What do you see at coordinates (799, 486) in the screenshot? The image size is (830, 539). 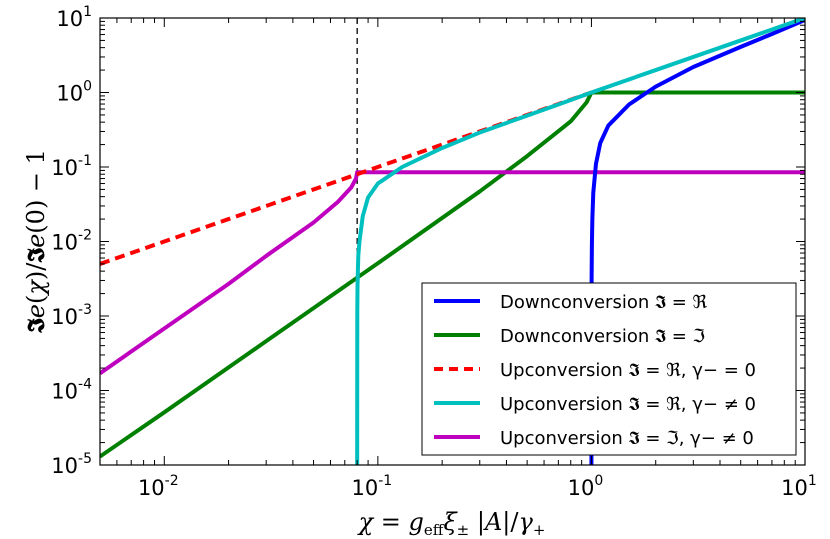 I see `x-tick-label: 10¹` at bounding box center [799, 486].